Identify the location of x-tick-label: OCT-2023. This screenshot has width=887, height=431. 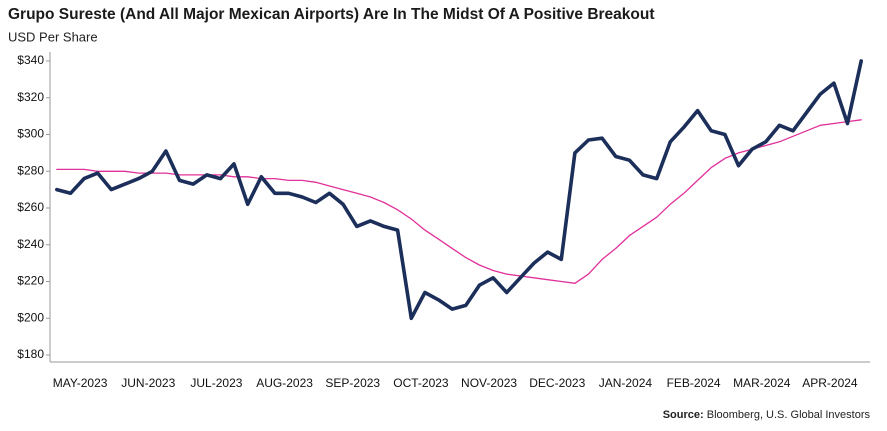
(421, 383).